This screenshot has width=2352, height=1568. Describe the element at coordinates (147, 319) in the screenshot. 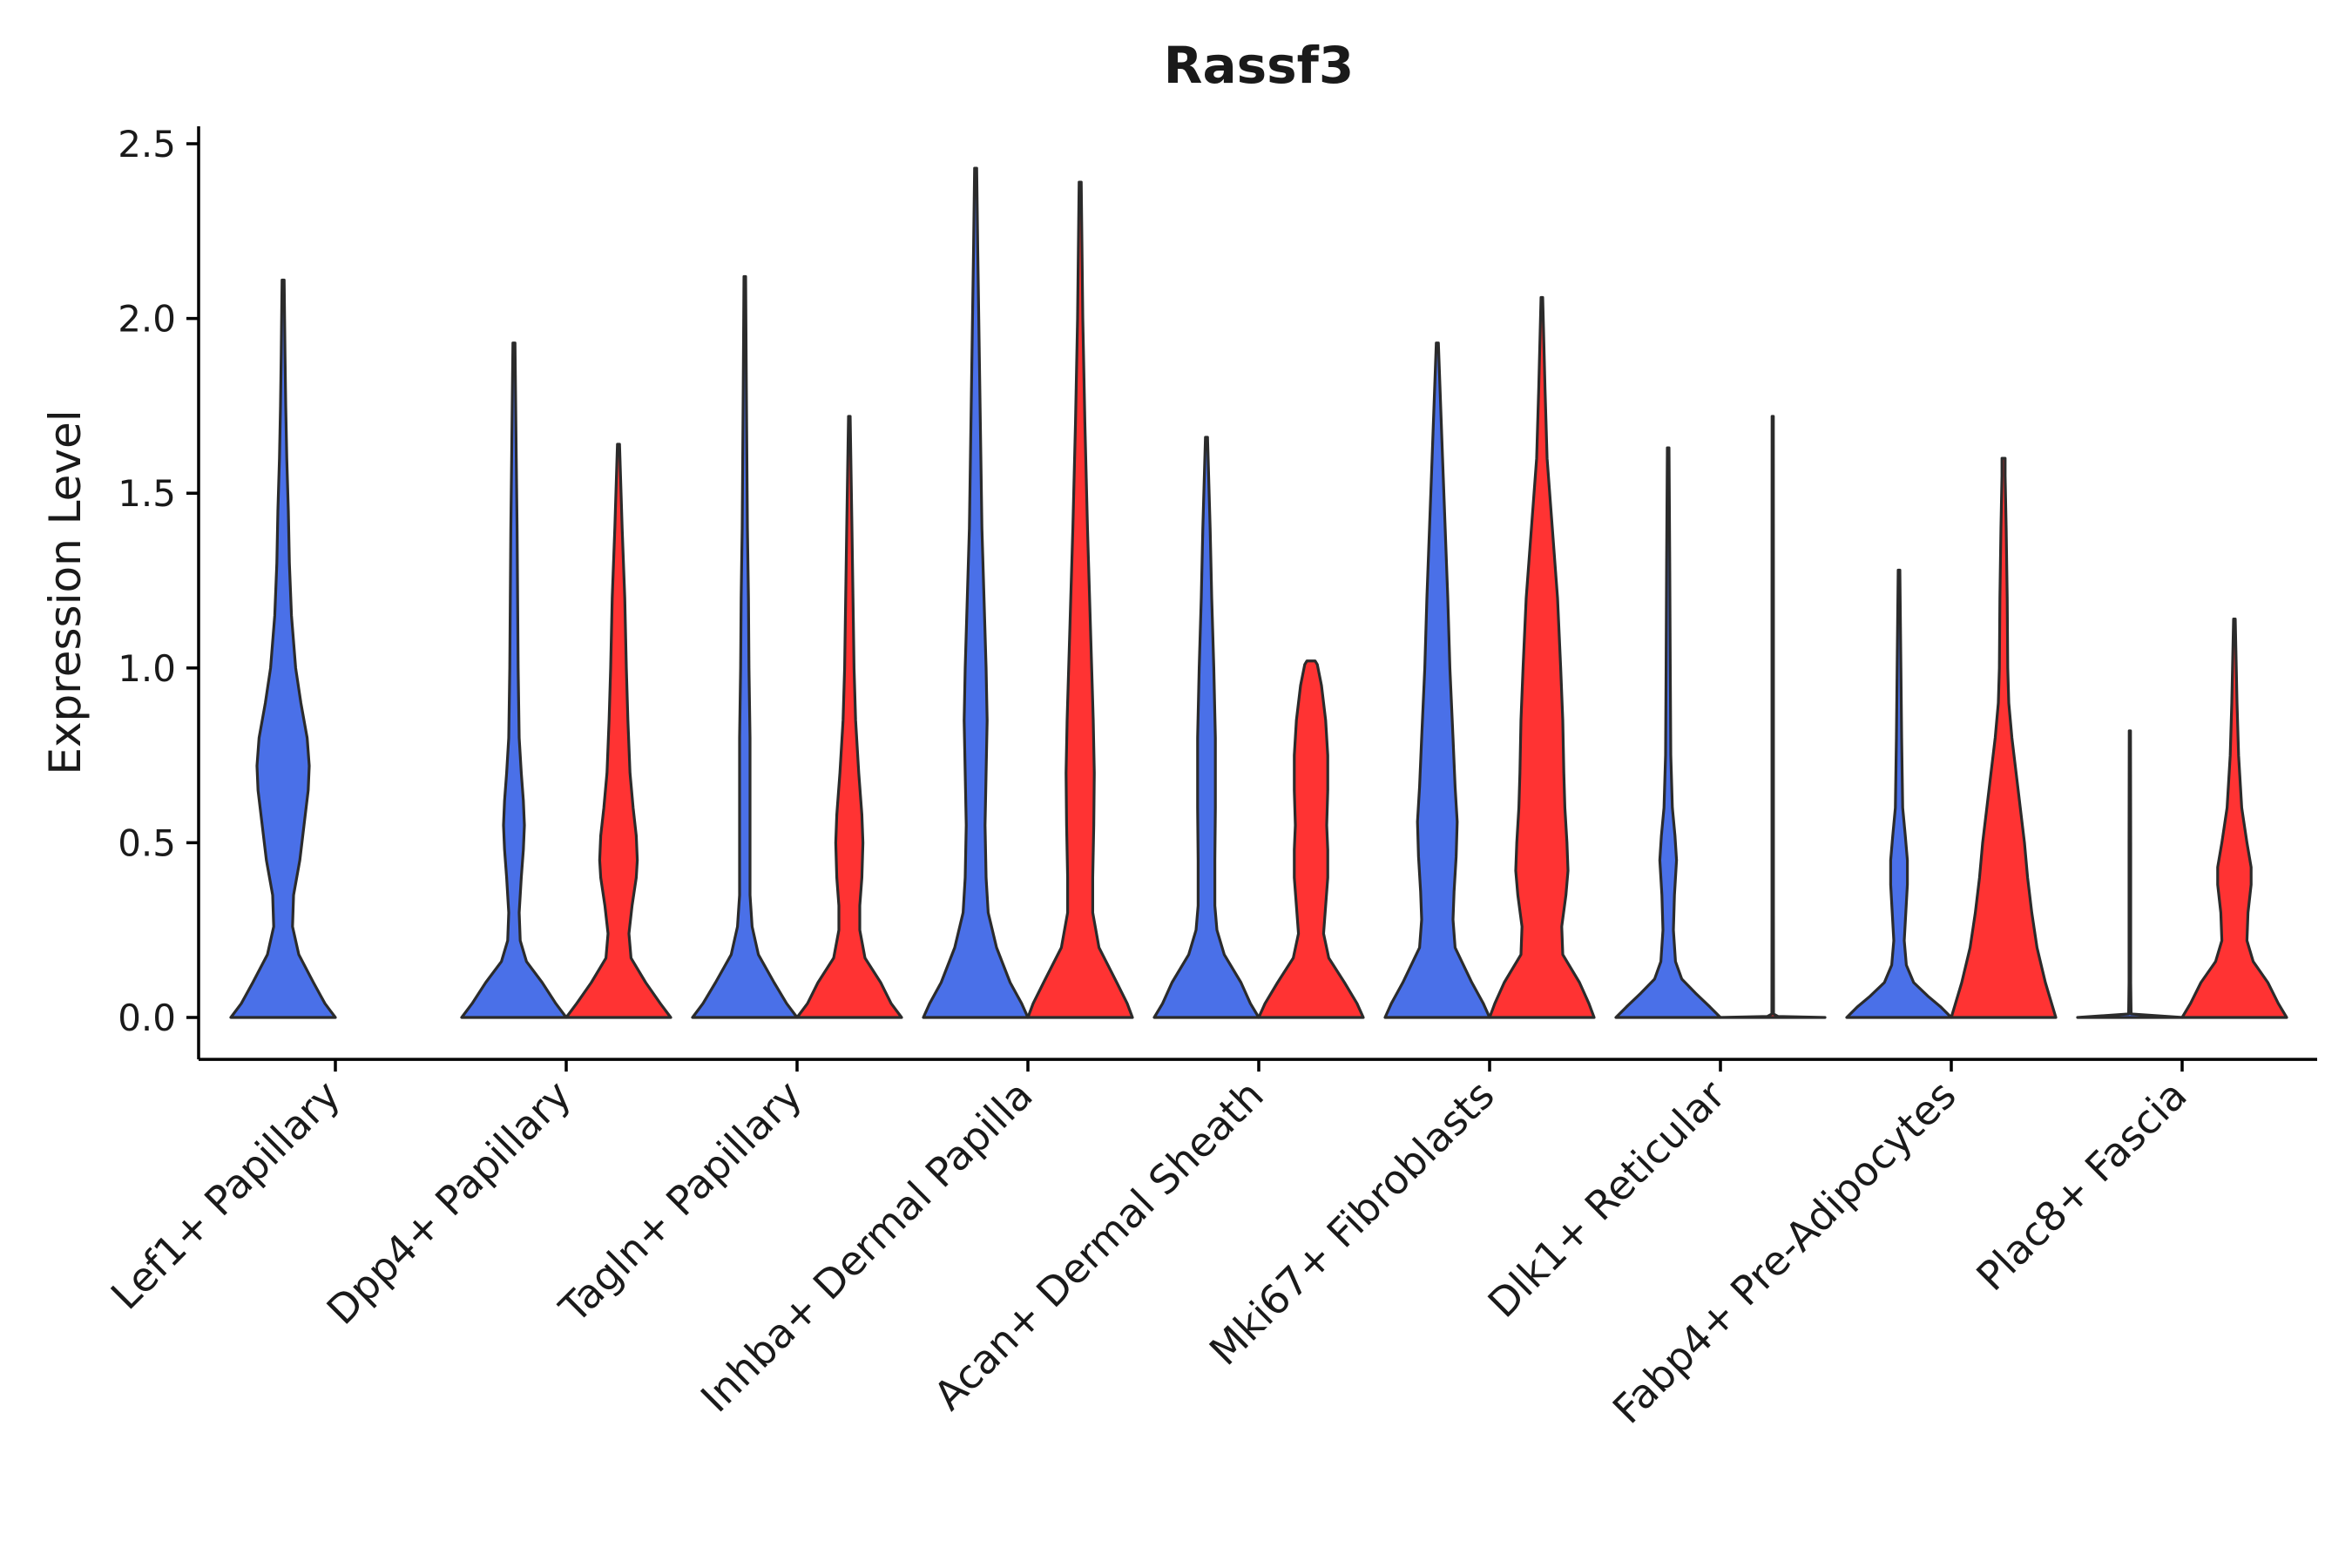

I see `y-tick-label: 2.0` at that location.